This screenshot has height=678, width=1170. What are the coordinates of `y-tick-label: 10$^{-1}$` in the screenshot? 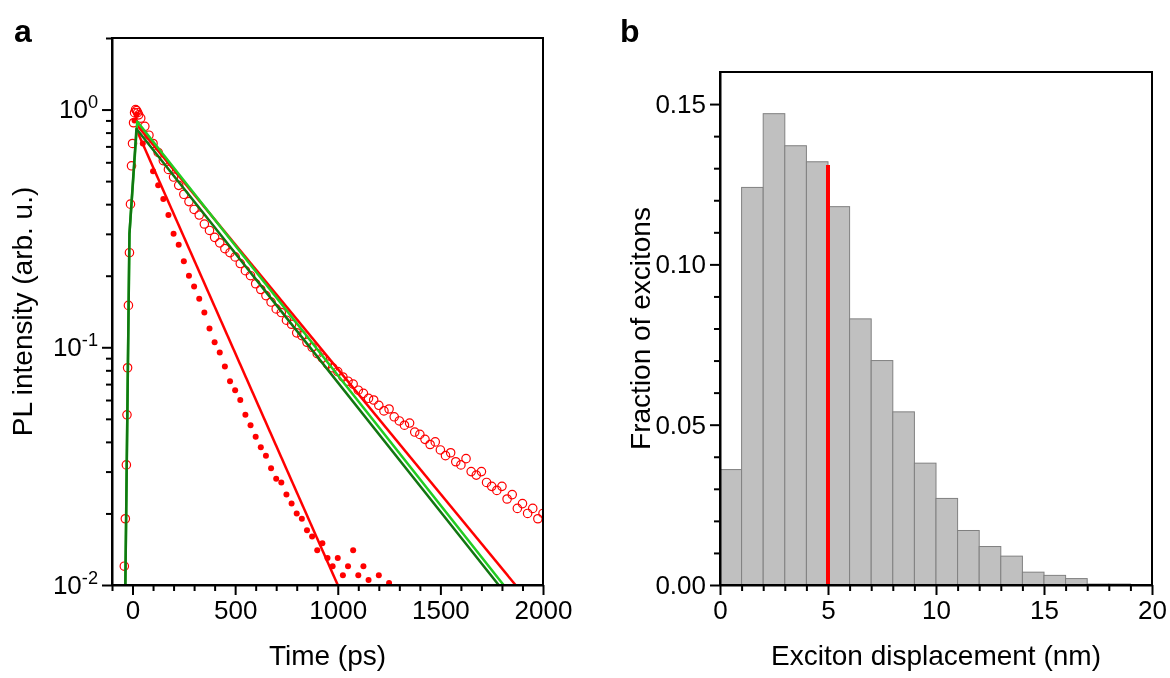 It's located at (75, 346).